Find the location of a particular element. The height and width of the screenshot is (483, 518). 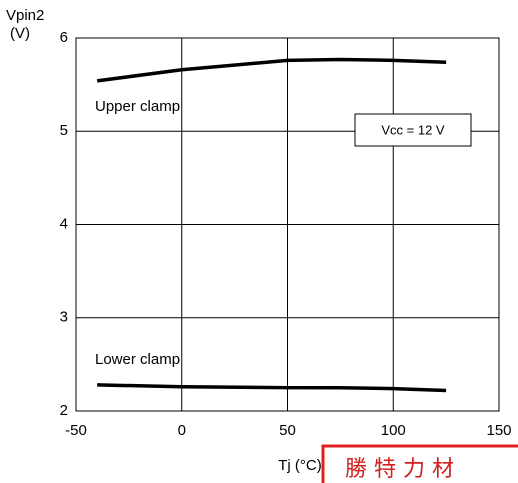

y-axis-label: (V) is located at coordinates (20, 33).